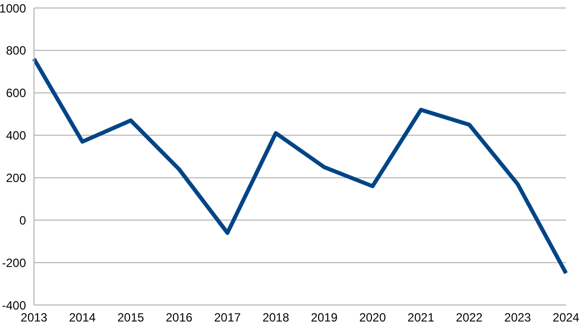 The image size is (584, 327). I want to click on y-tick-label: 1000, so click(13, 8).